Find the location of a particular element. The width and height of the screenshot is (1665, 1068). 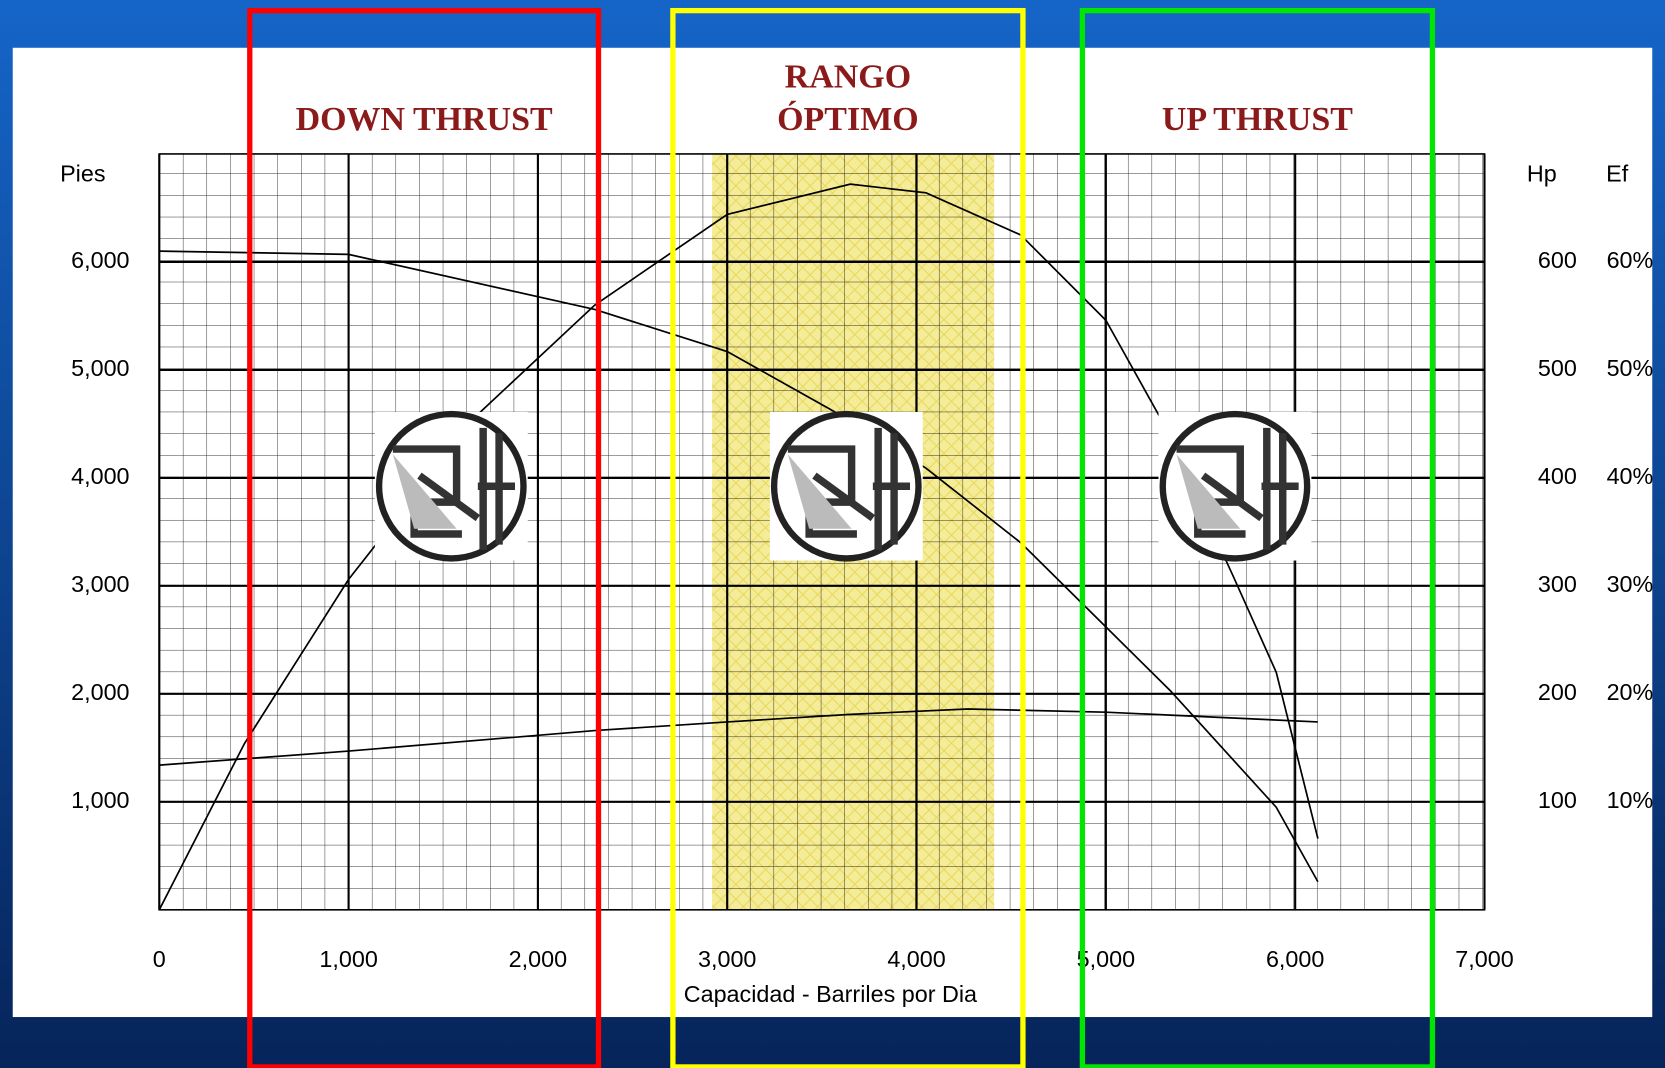

logos is located at coordinates (843, 486).